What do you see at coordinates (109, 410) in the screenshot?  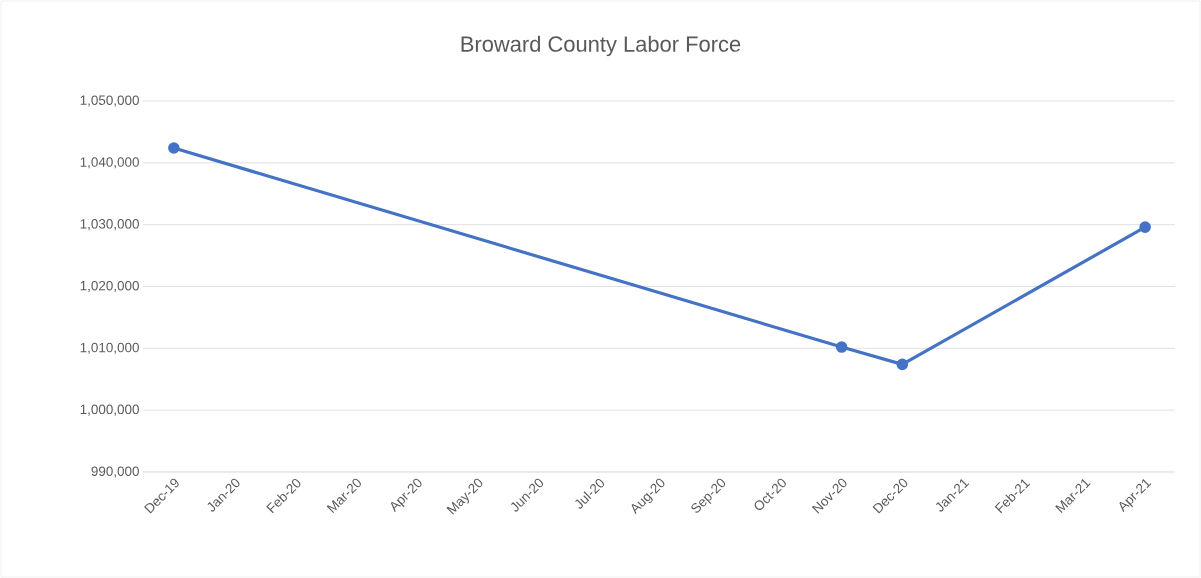 I see `y-tick-label: 1,000,000` at bounding box center [109, 410].